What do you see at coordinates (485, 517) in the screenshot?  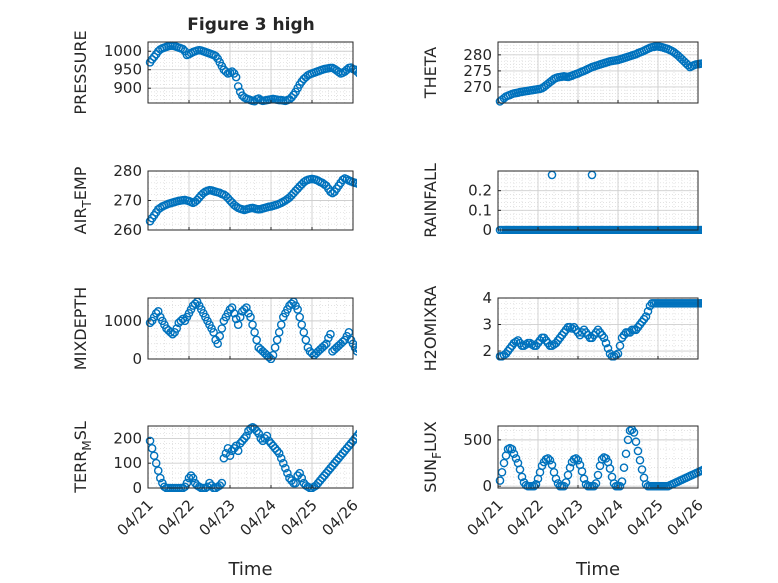 I see `x-tick-label: 04/21` at bounding box center [485, 517].